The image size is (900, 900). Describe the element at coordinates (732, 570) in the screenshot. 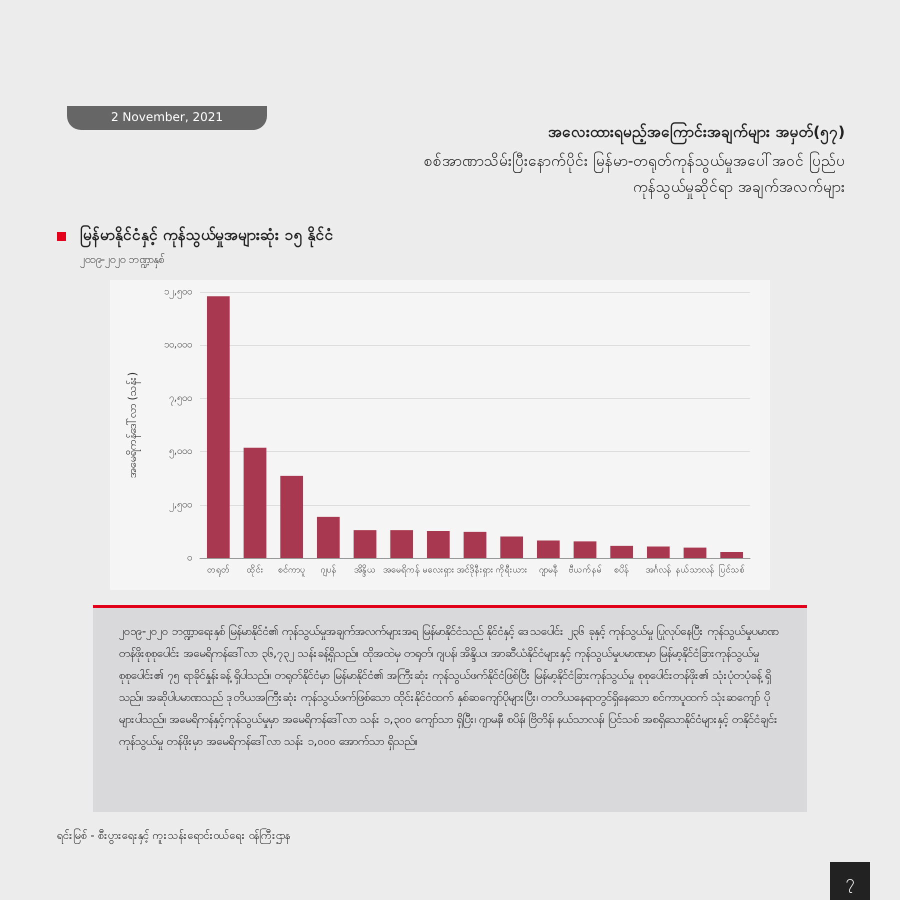

I see `x-tick-label: ပြင်သစ်` at that location.